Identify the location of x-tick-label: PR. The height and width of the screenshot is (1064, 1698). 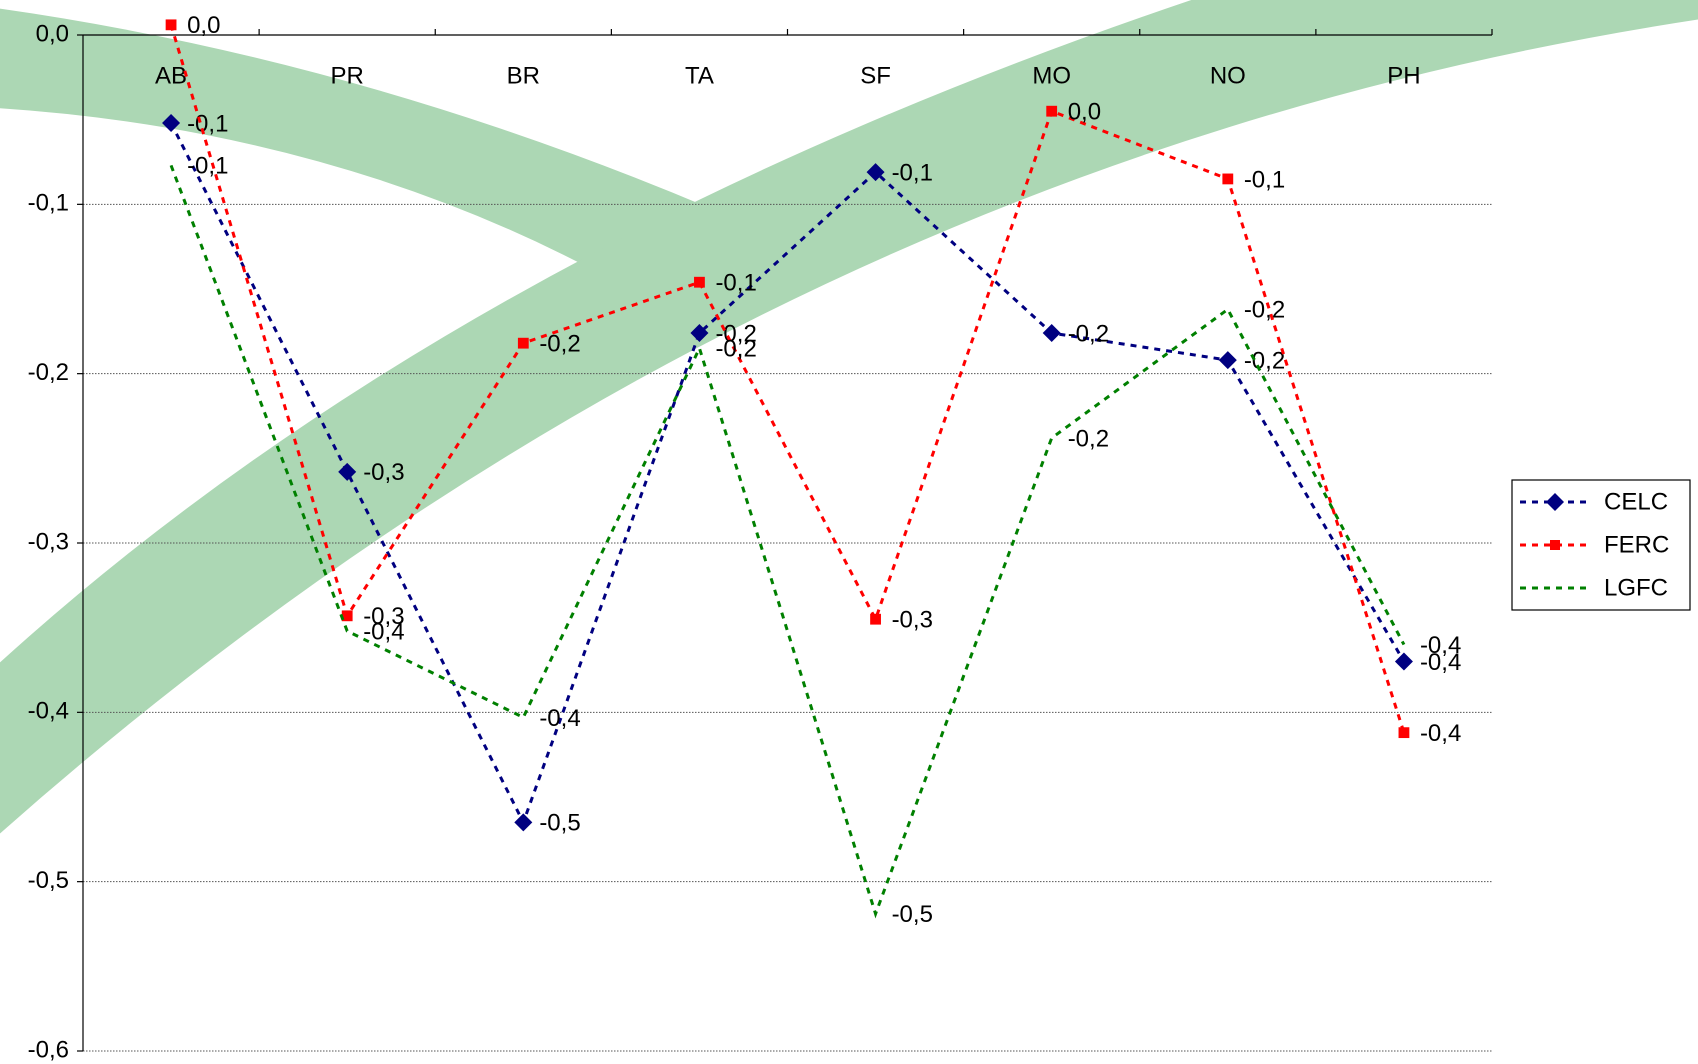
(347, 75).